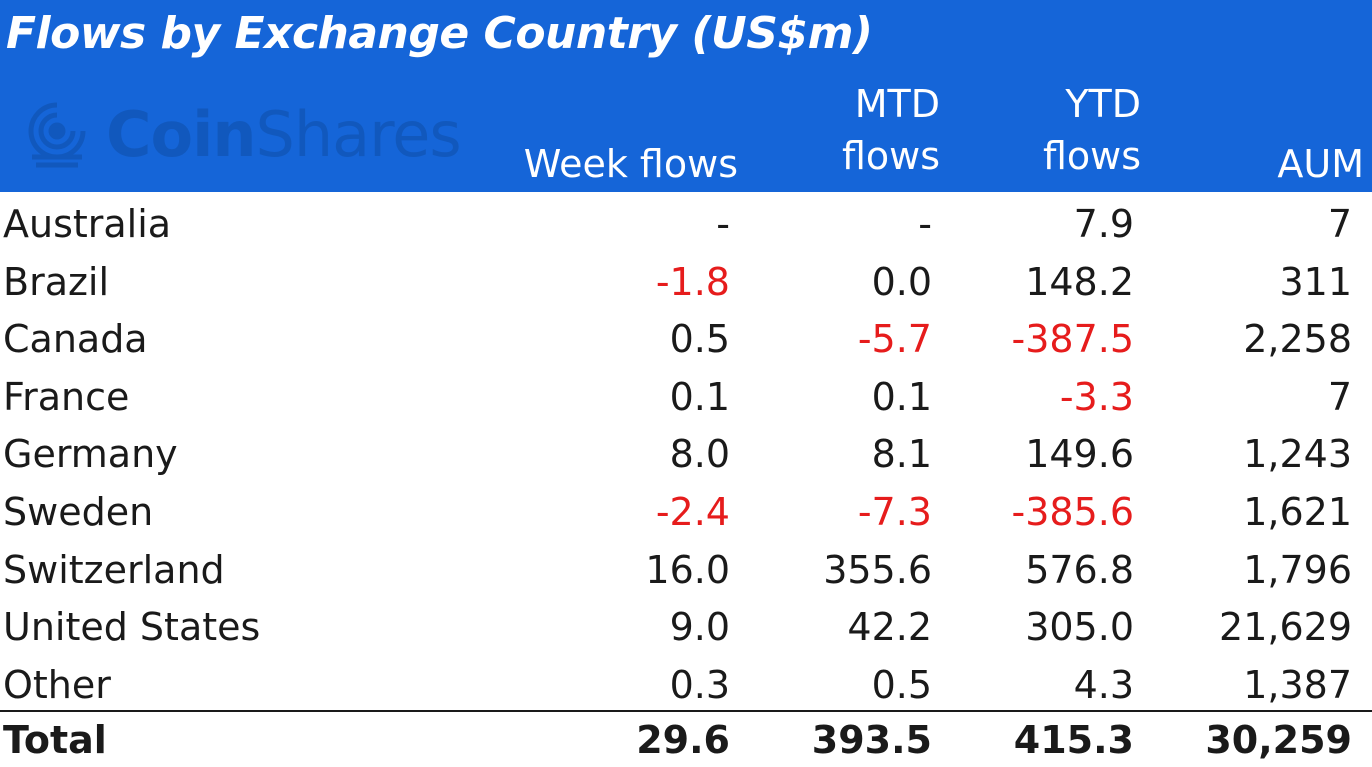 The image size is (1372, 767). What do you see at coordinates (1278, 740) in the screenshot?
I see `total-aum: 30,259` at bounding box center [1278, 740].